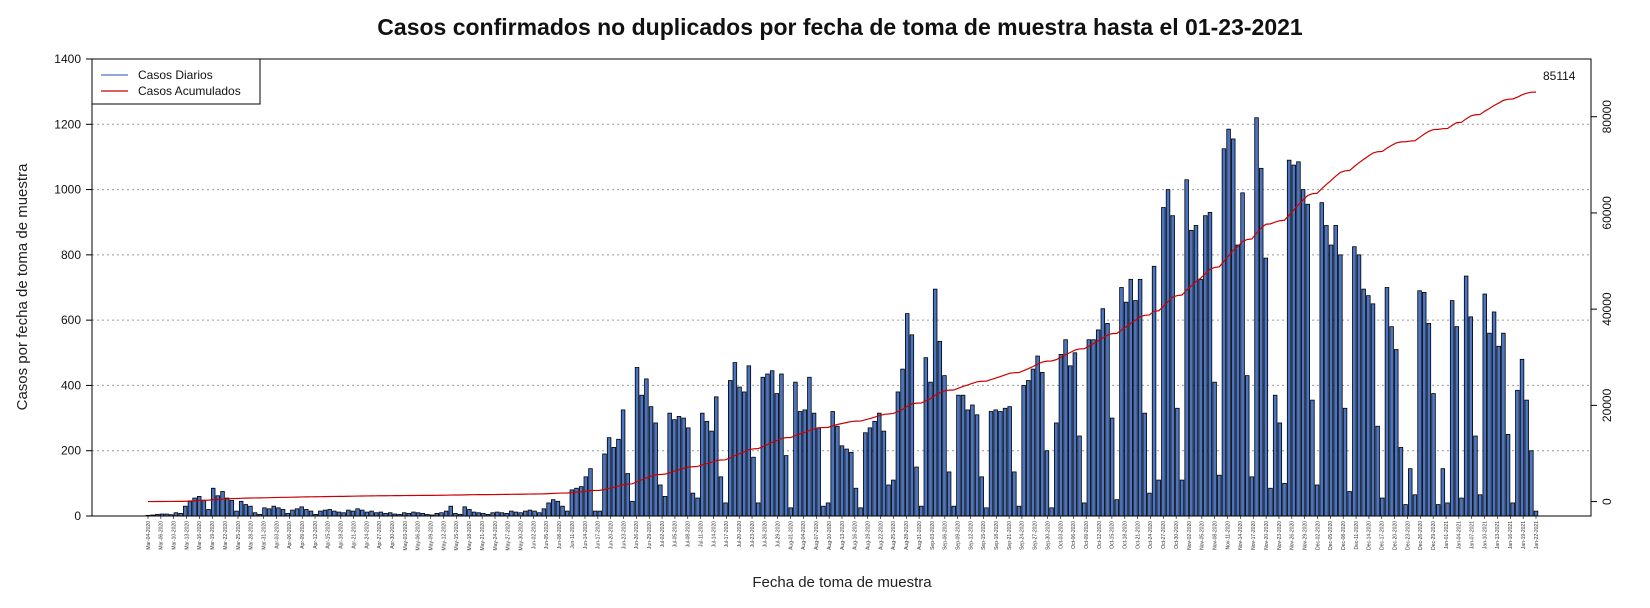 This screenshot has width=1650, height=608. I want to click on y2-tick-label: 0, so click(1607, 501).